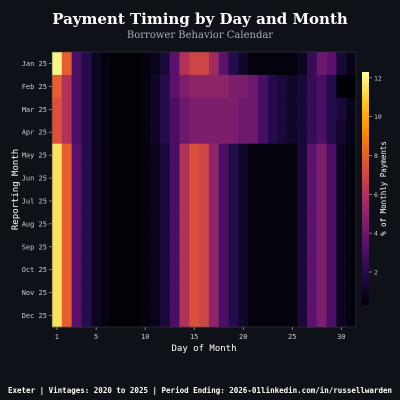 The image size is (400, 400). I want to click on y-tick-label: Apr 25, so click(34, 133).